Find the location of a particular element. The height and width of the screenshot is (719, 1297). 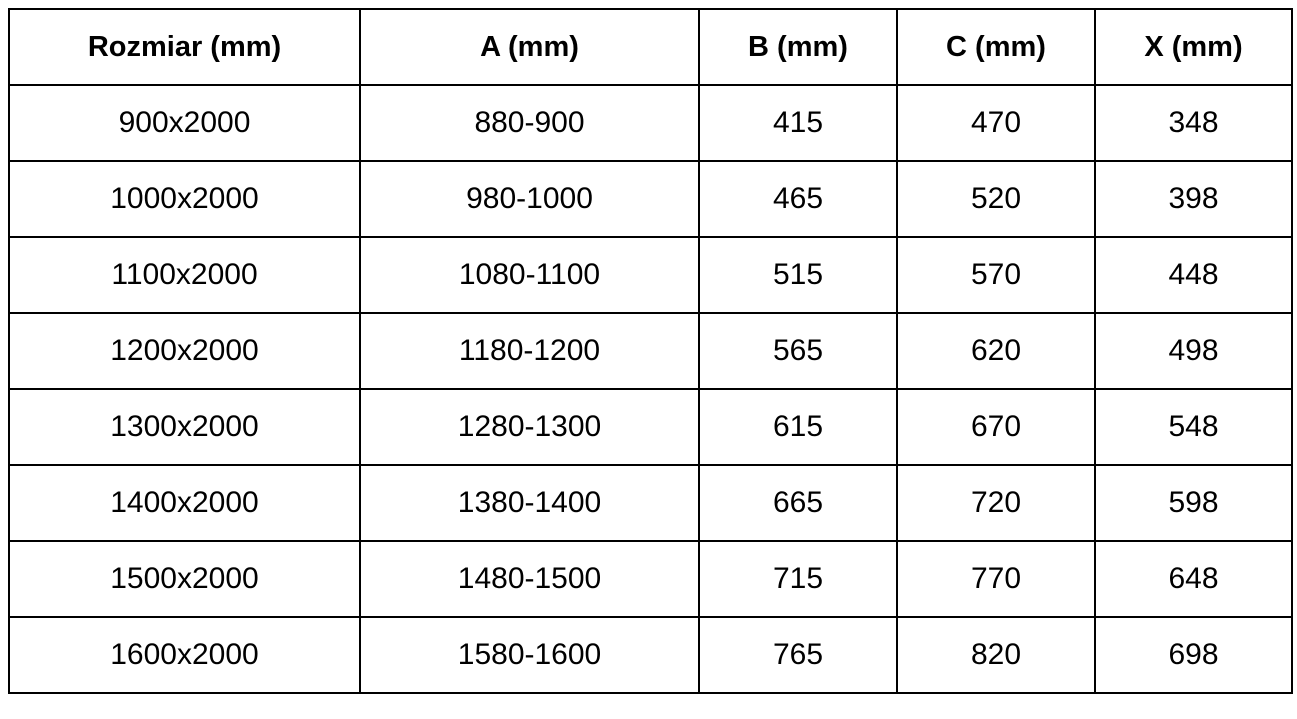

cell-size: 1400x2000 is located at coordinates (184, 503).